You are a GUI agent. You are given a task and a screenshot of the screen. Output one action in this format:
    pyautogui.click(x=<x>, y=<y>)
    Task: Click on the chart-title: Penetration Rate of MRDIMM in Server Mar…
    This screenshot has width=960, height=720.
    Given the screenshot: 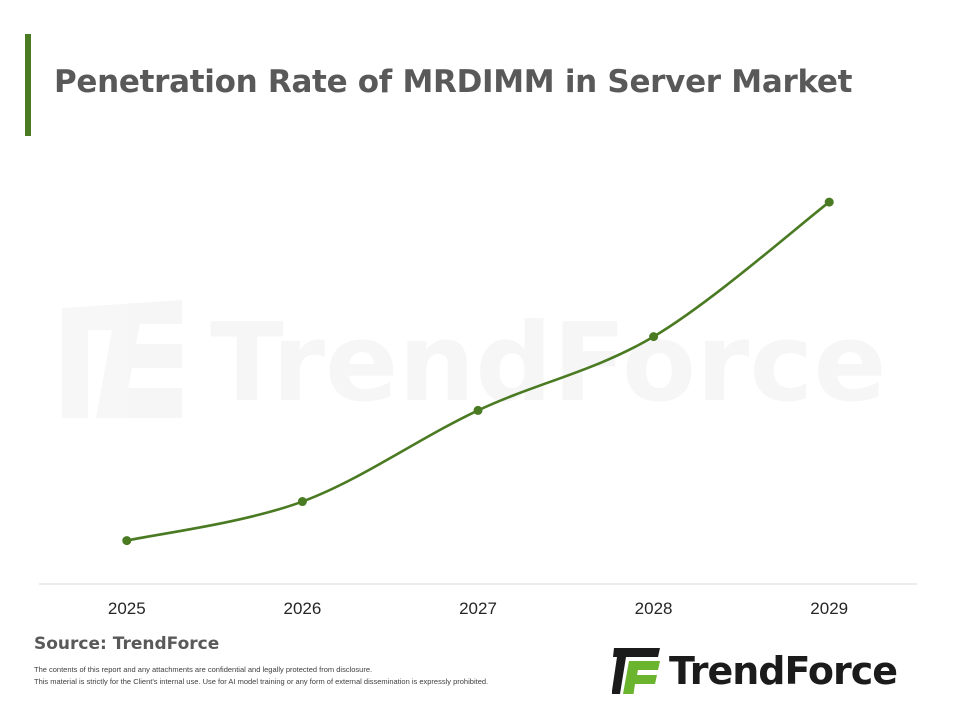 What is the action you would take?
    pyautogui.click(x=453, y=82)
    